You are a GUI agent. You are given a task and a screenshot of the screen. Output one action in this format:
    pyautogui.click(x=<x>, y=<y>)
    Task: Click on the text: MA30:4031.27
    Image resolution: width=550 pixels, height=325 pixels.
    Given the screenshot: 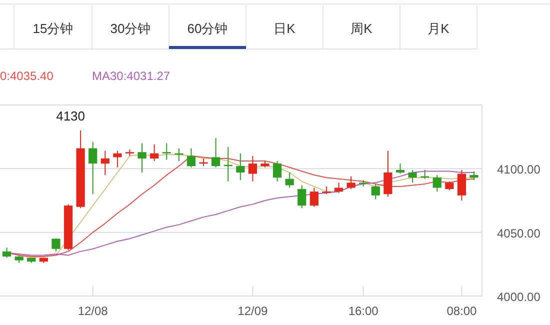 What is the action you would take?
    pyautogui.click(x=131, y=76)
    